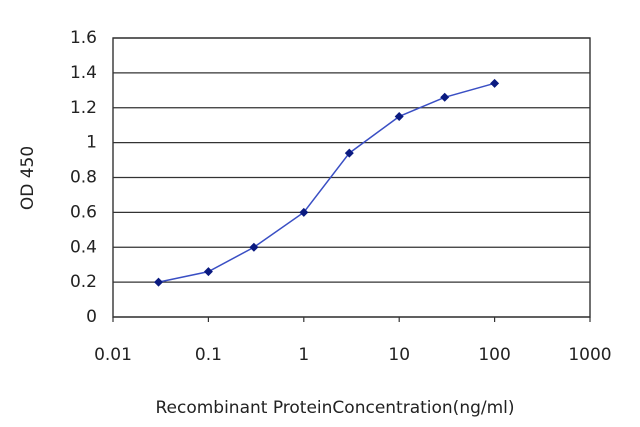 The image size is (640, 427). I want to click on y-tick-label: 0.8, so click(83, 178).